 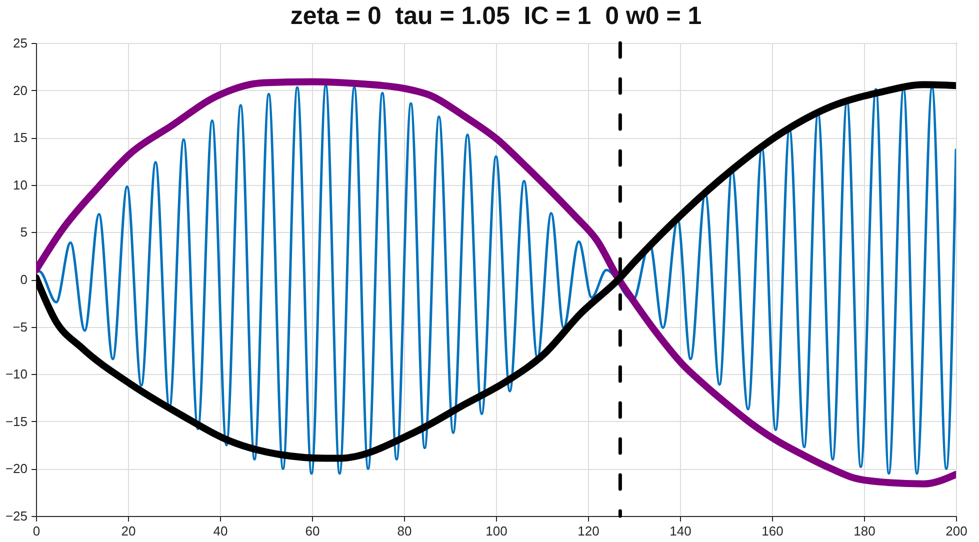 What do you see at coordinates (16, 516) in the screenshot?
I see `y-tick-label: −25` at bounding box center [16, 516].